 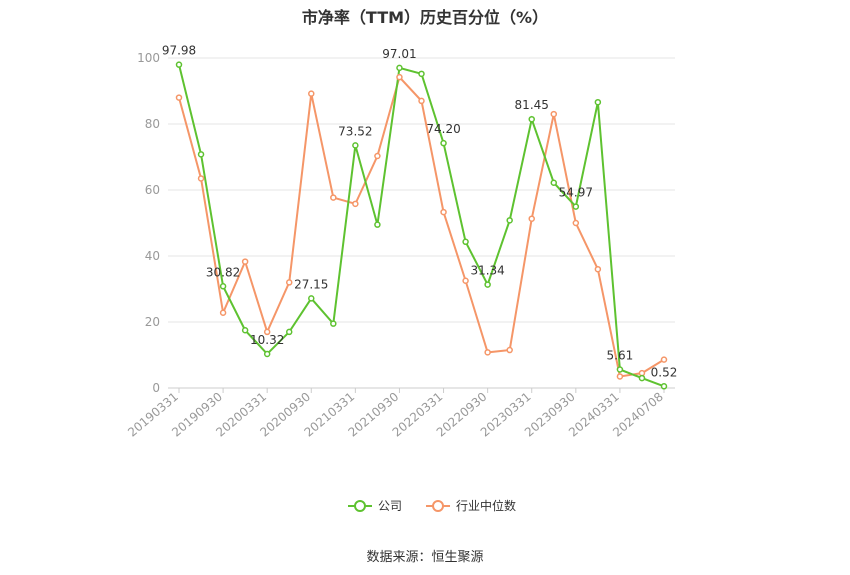 I want to click on legend-label: 公司, so click(x=390, y=506).